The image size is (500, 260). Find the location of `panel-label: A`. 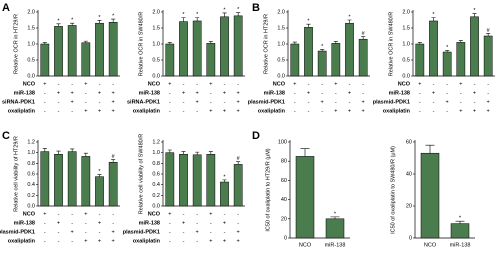

panel-label: A is located at coordinates (6, 8).